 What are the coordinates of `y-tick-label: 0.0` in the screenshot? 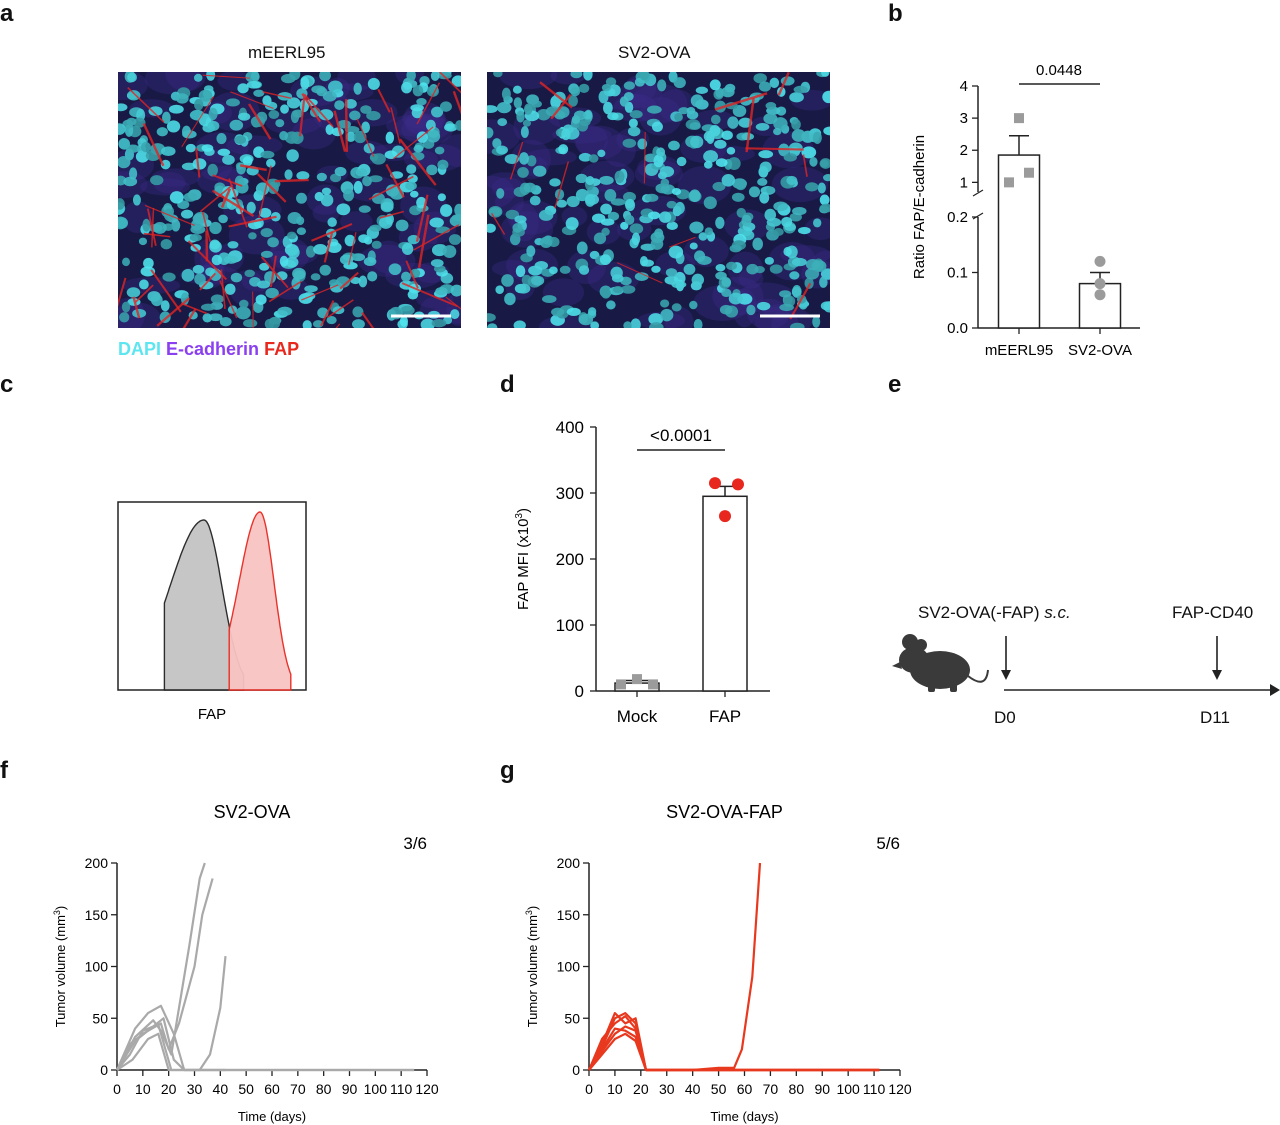 It's located at (957, 328).